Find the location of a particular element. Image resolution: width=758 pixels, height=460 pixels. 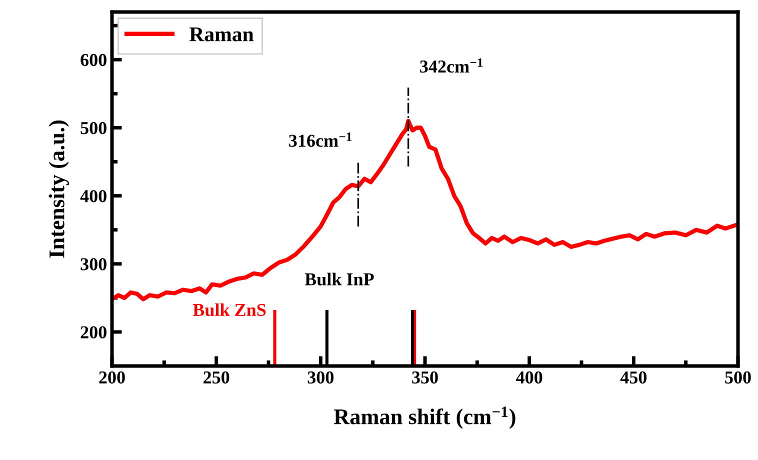

x-tick-label: 300 is located at coordinates (321, 377).